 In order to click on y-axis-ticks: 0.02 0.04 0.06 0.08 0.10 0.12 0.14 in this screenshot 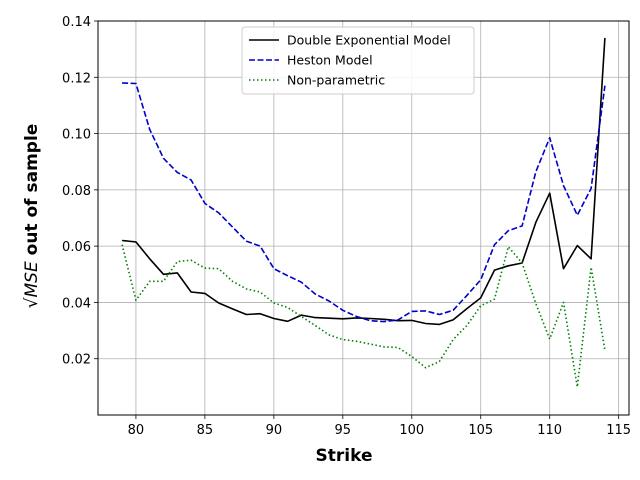, I will do `click(80, 191)`.